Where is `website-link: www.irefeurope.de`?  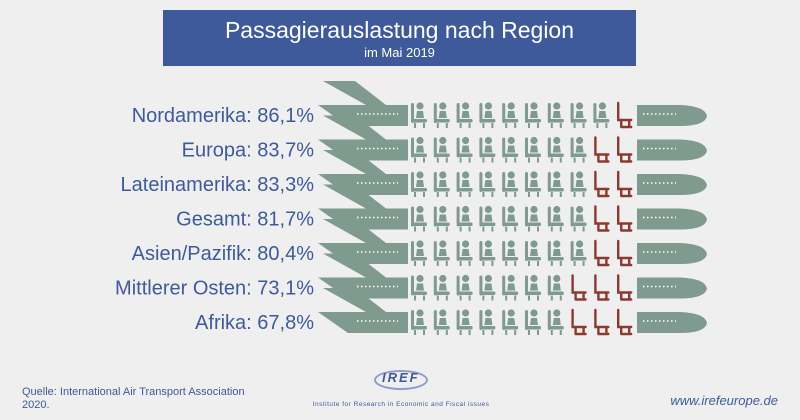
website-link: www.irefeurope.de is located at coordinates (724, 400).